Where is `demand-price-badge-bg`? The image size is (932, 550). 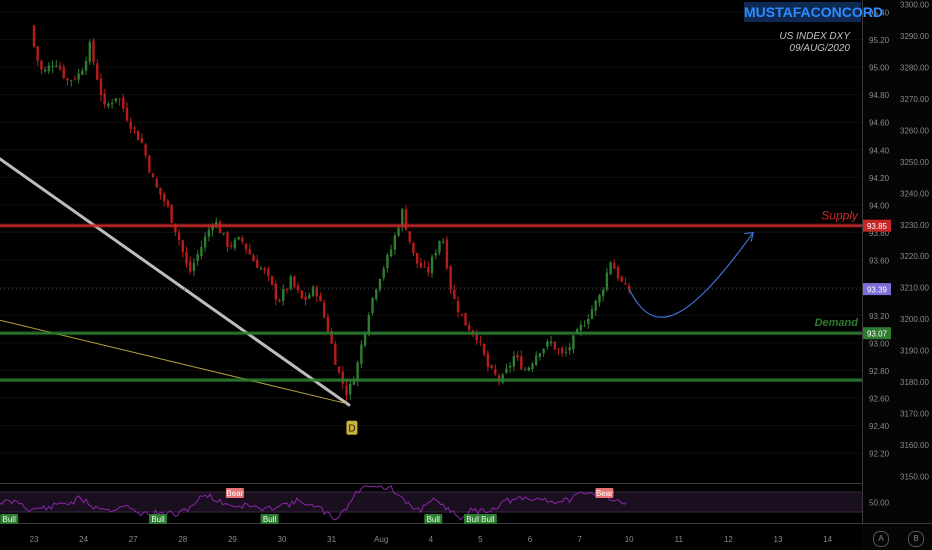
demand-price-badge-bg is located at coordinates (877, 333).